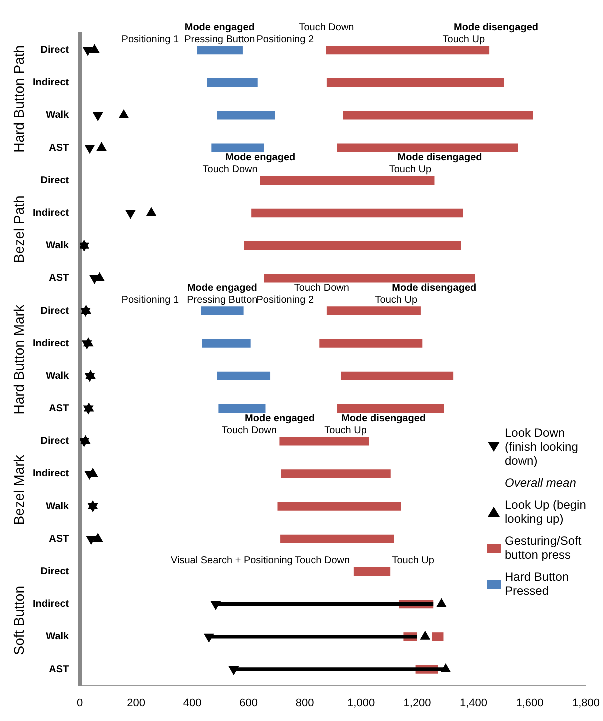  I want to click on legend-label: Hard Button Pressed, so click(537, 584).